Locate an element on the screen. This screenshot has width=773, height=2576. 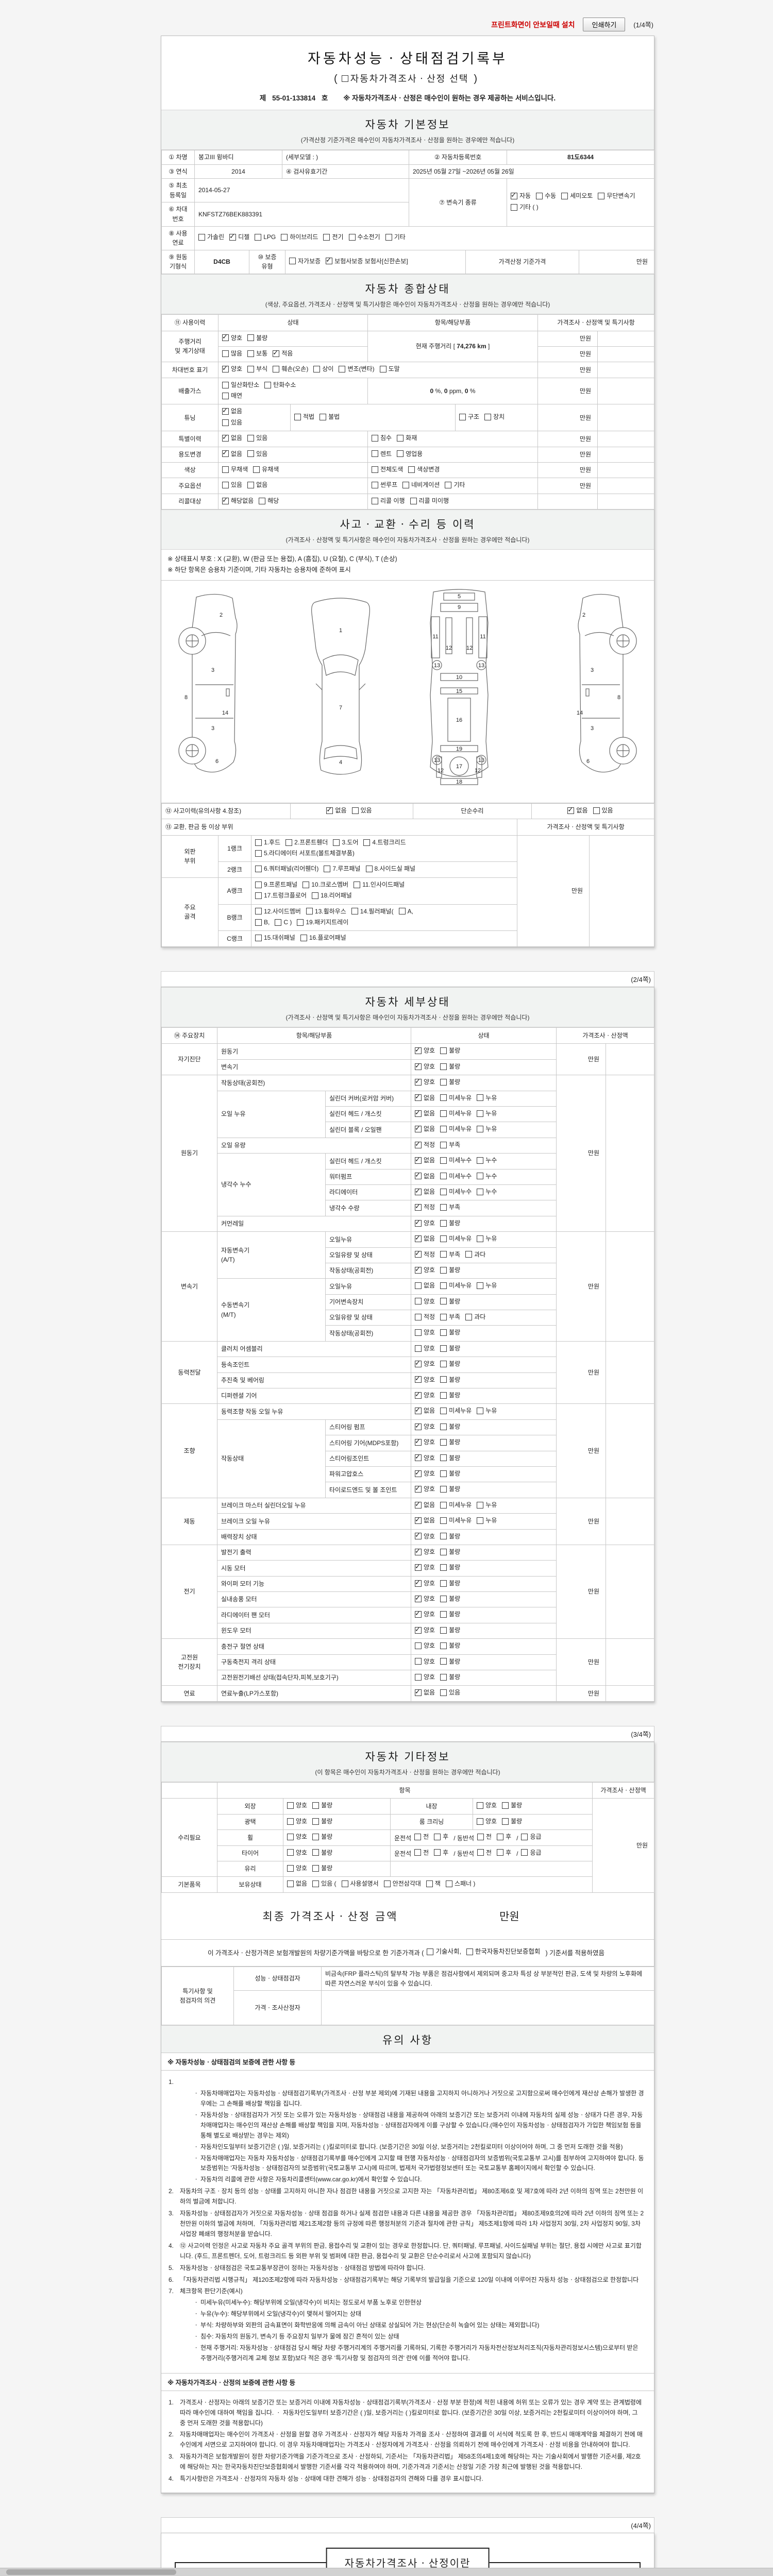
checkbox-item: 적정 is located at coordinates (425, 1317).